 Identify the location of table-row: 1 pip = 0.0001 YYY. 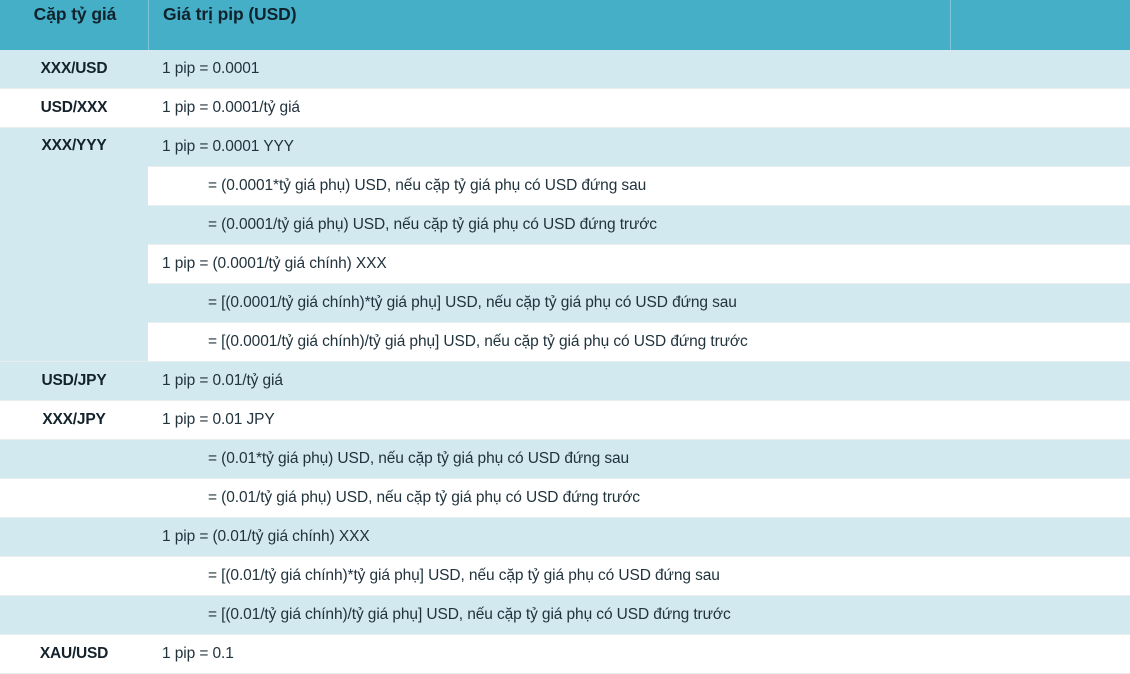
(639, 147).